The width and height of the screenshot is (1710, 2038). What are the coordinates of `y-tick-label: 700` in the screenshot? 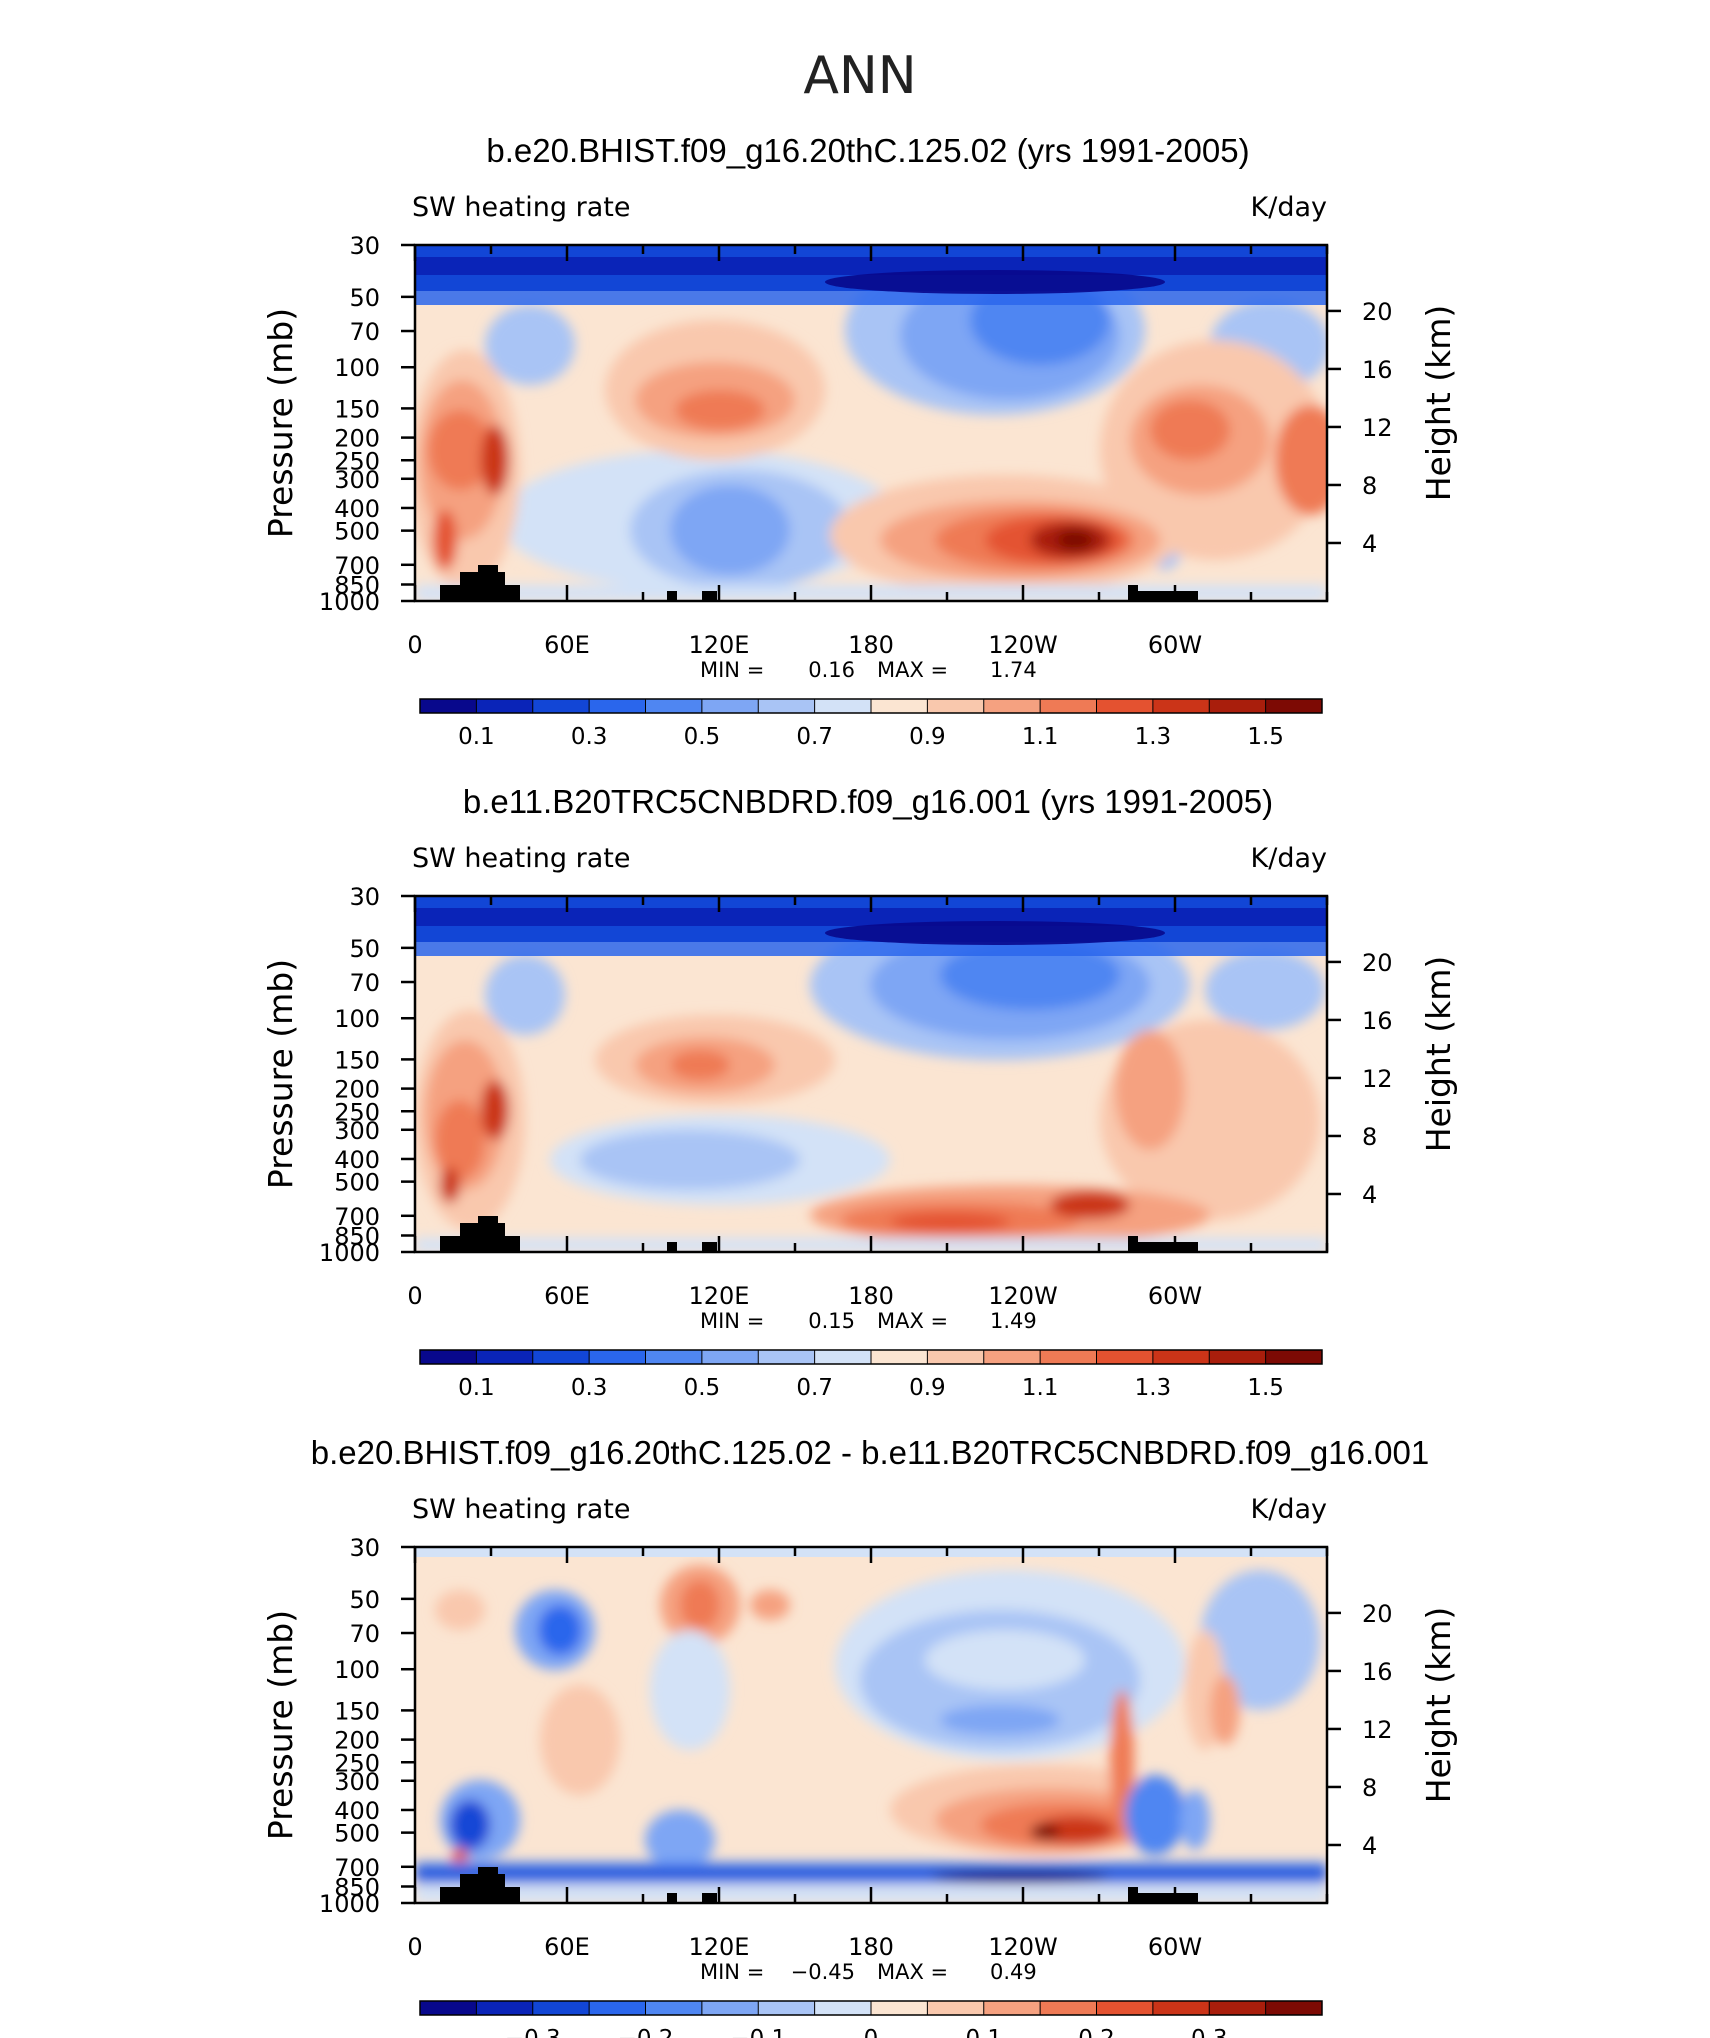 It's located at (357, 1868).